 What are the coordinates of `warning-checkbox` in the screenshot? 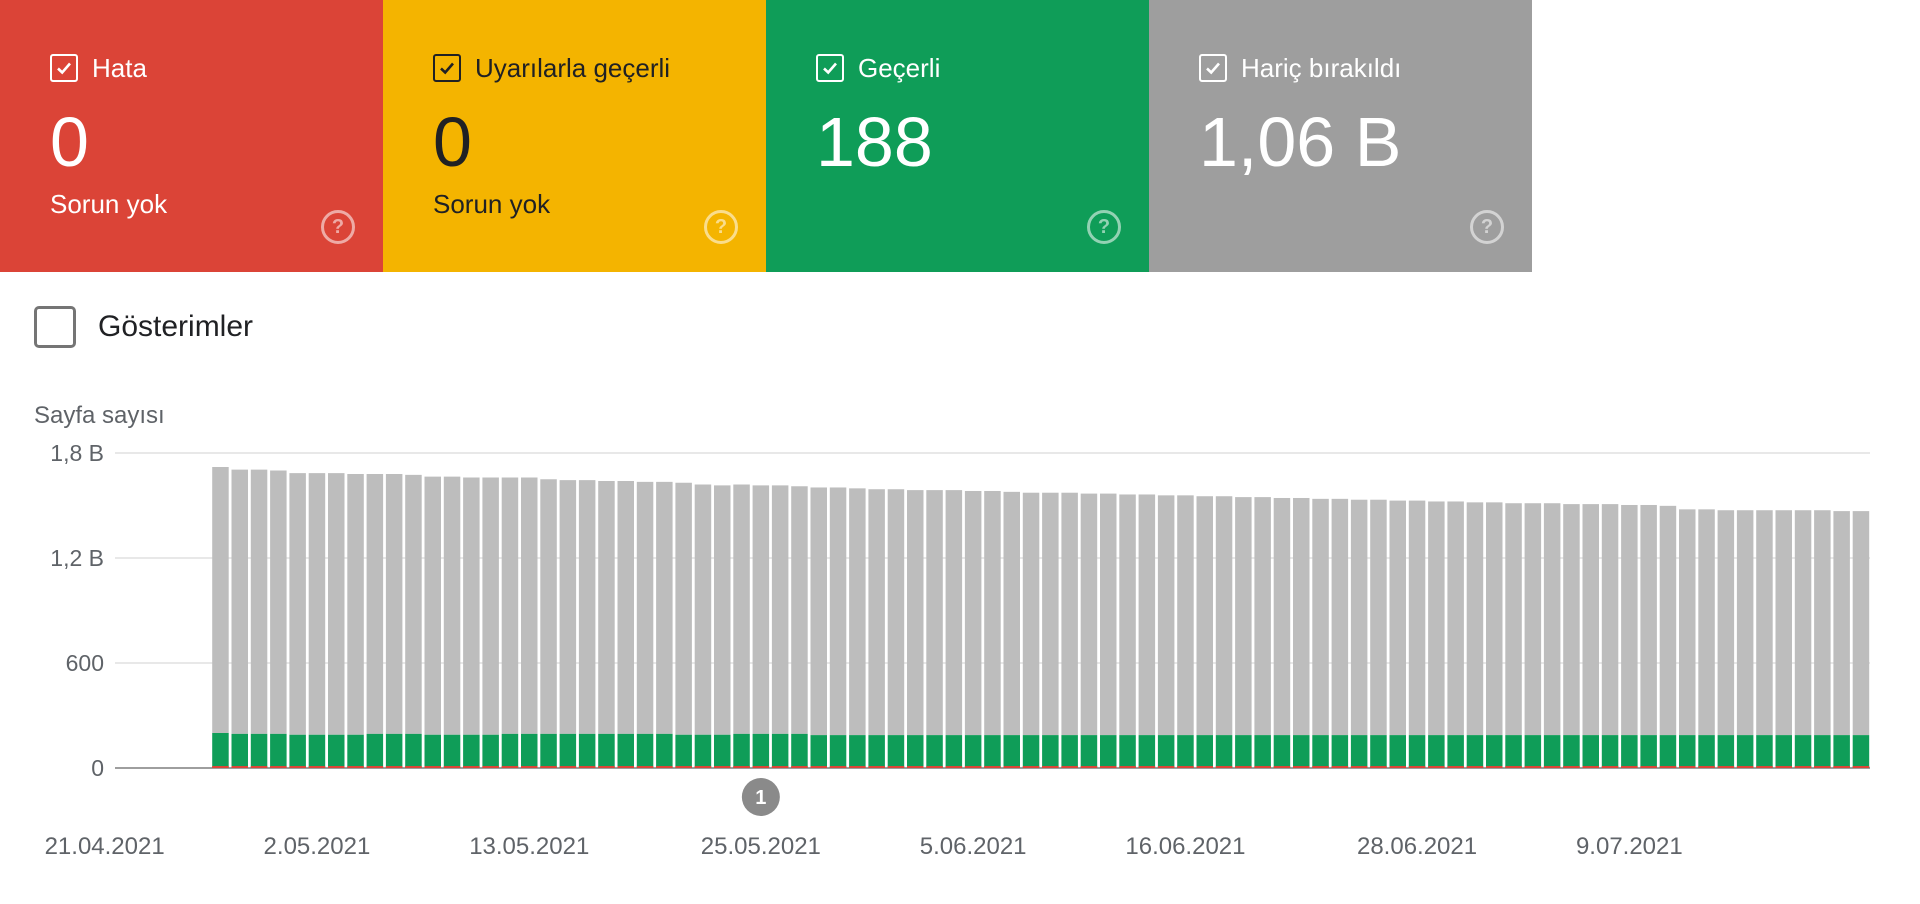 It's located at (447, 68).